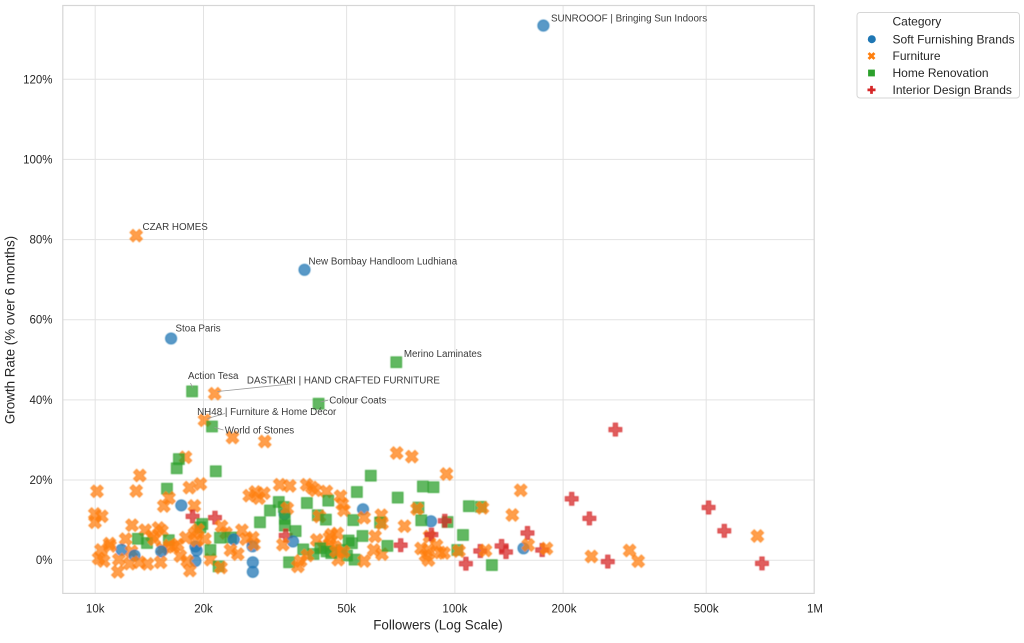 This screenshot has width=1024, height=643. What do you see at coordinates (37, 160) in the screenshot?
I see `svg-text: 100%` at bounding box center [37, 160].